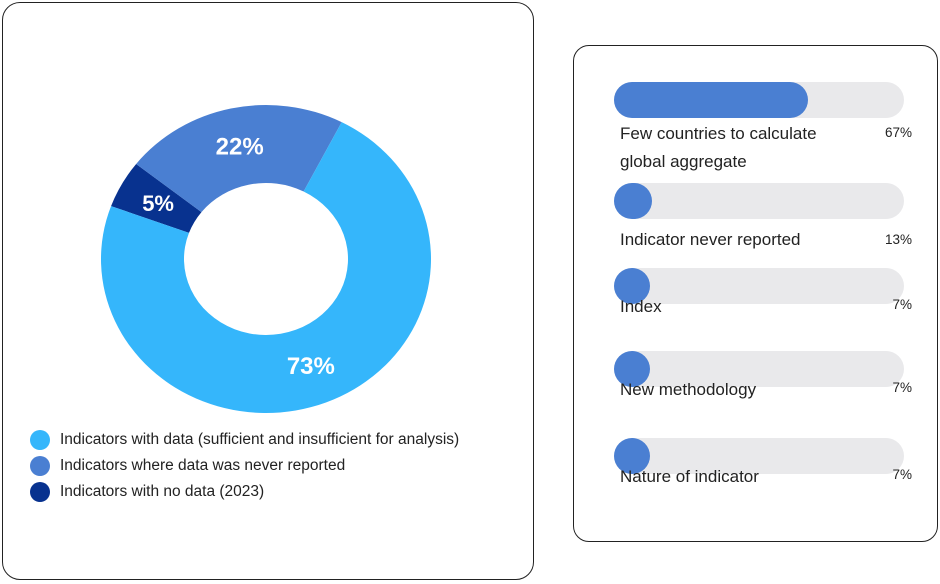 The image size is (940, 584). I want to click on legend-item: Indicators with no data (2023), so click(244, 492).